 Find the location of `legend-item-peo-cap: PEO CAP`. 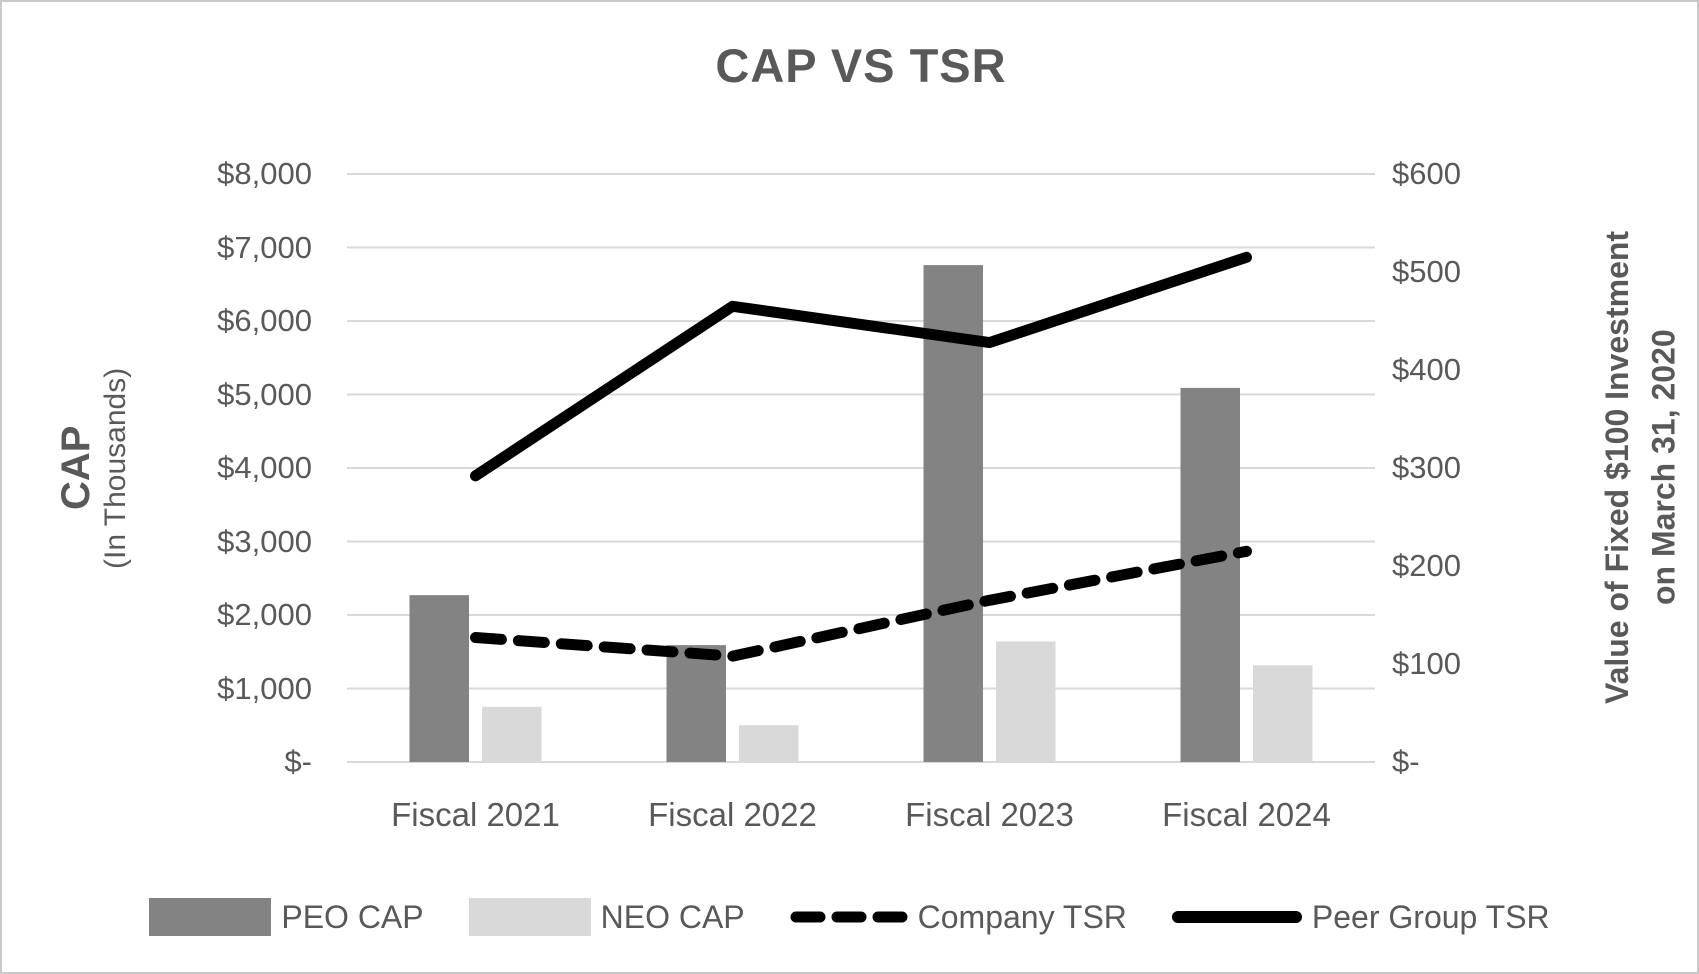

legend-item-peo-cap: PEO CAP is located at coordinates (286, 917).